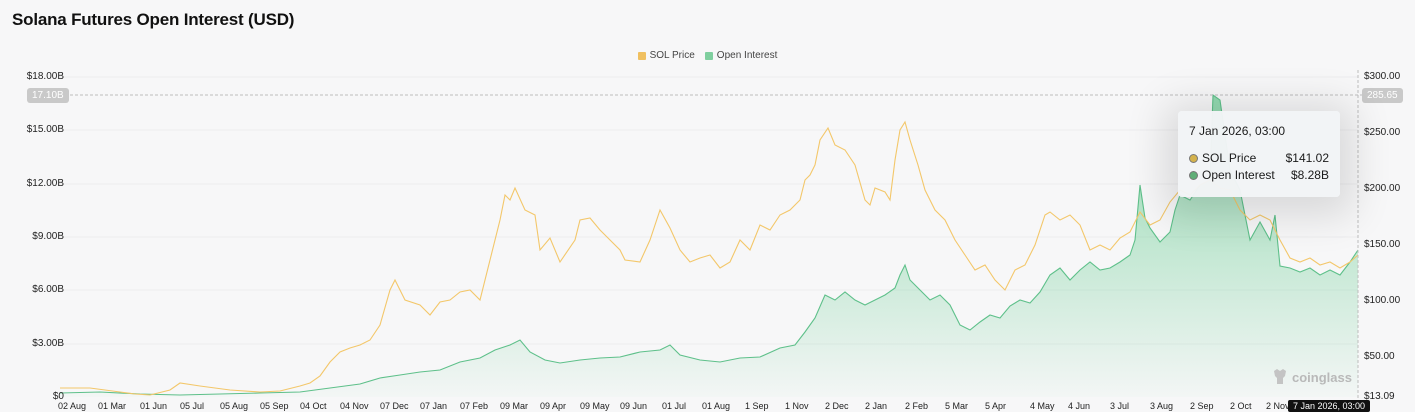 Image resolution: width=1415 pixels, height=412 pixels. I want to click on x-axis-tick: 2 Dec, so click(837, 406).